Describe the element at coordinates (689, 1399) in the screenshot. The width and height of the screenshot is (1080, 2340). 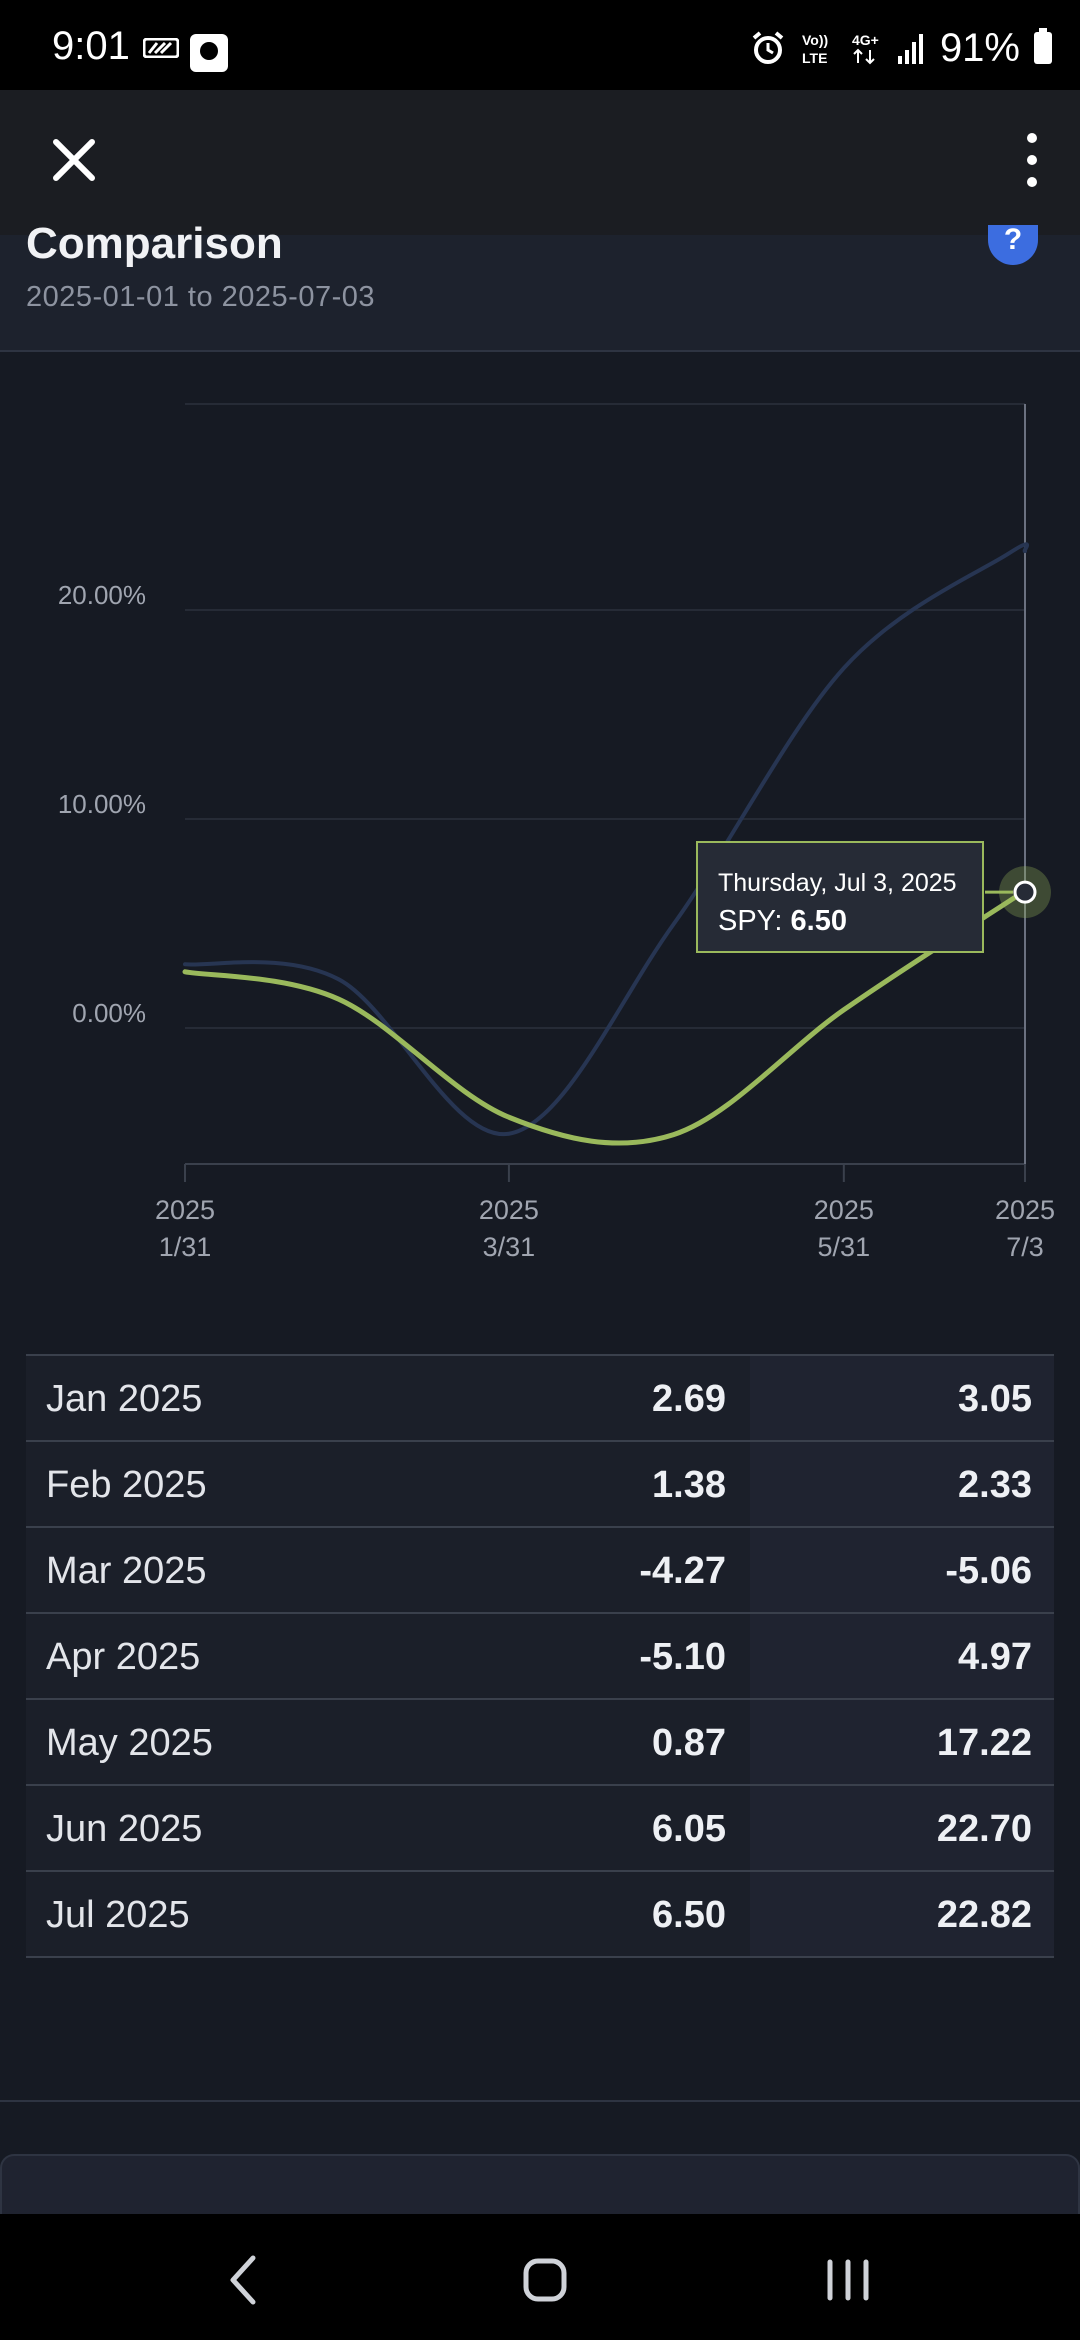
I see `row-value-a: 2.69` at that location.